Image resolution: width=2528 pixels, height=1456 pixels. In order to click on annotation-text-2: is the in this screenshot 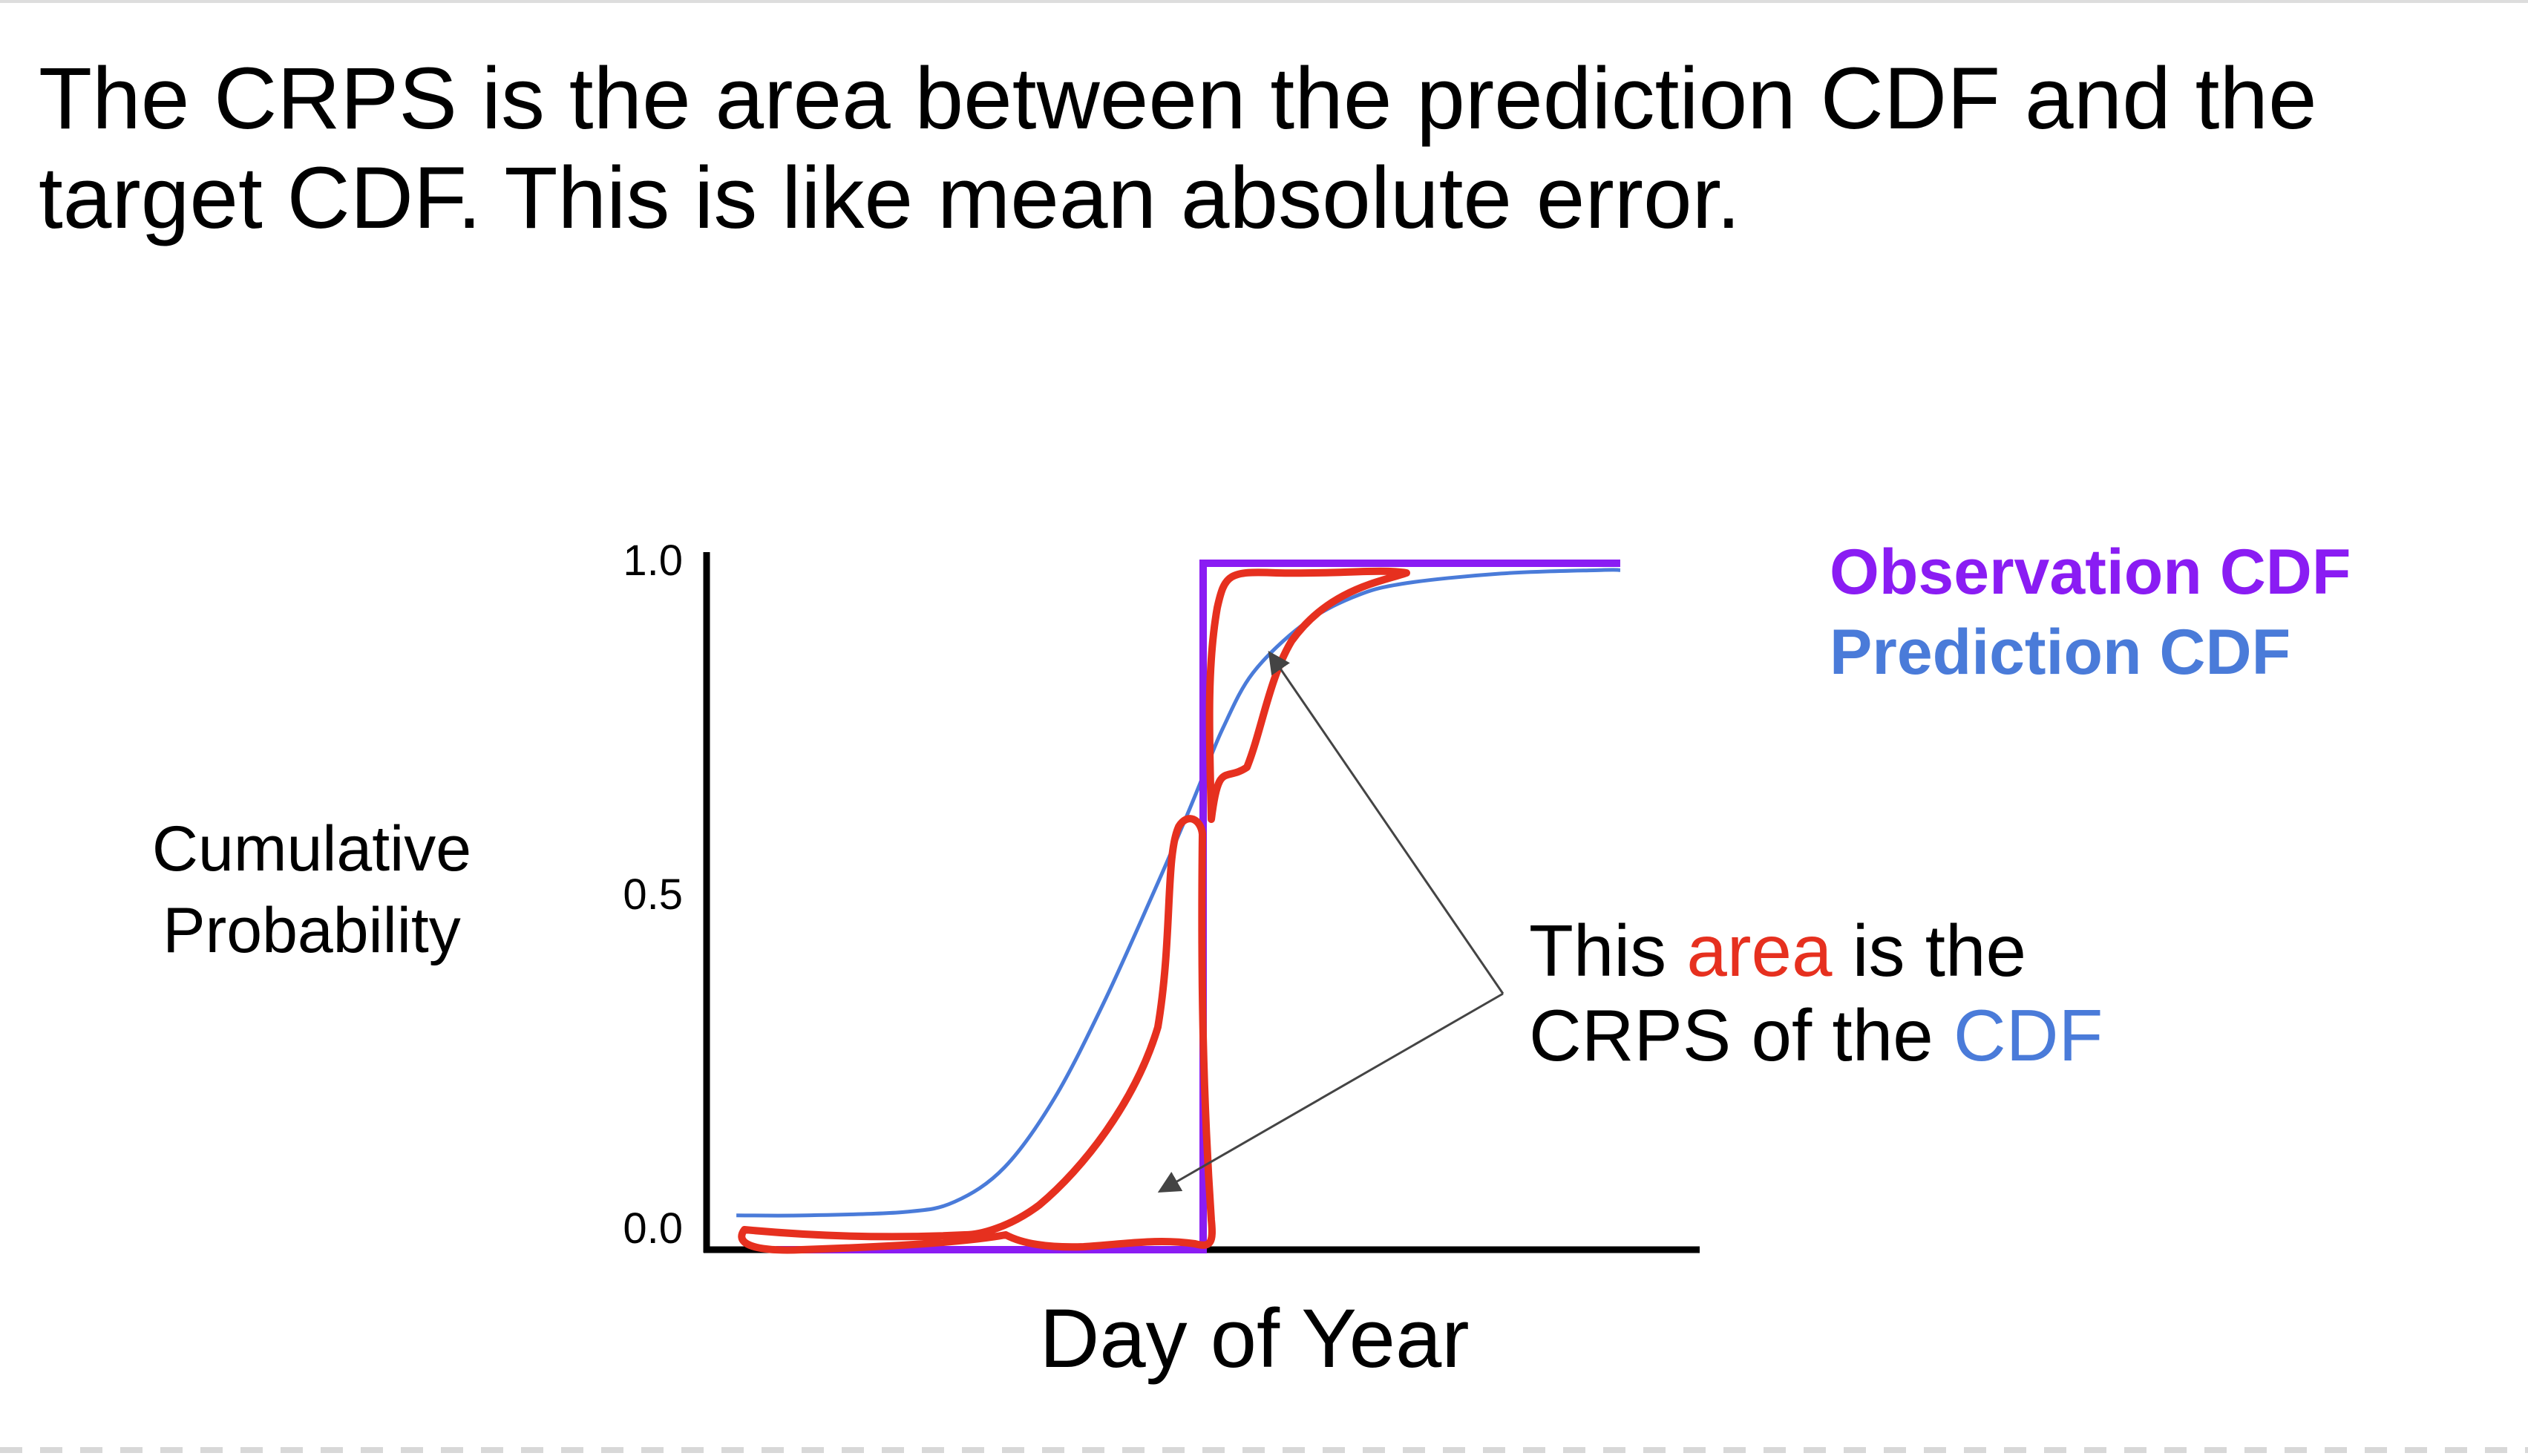, I will do `click(1929, 951)`.